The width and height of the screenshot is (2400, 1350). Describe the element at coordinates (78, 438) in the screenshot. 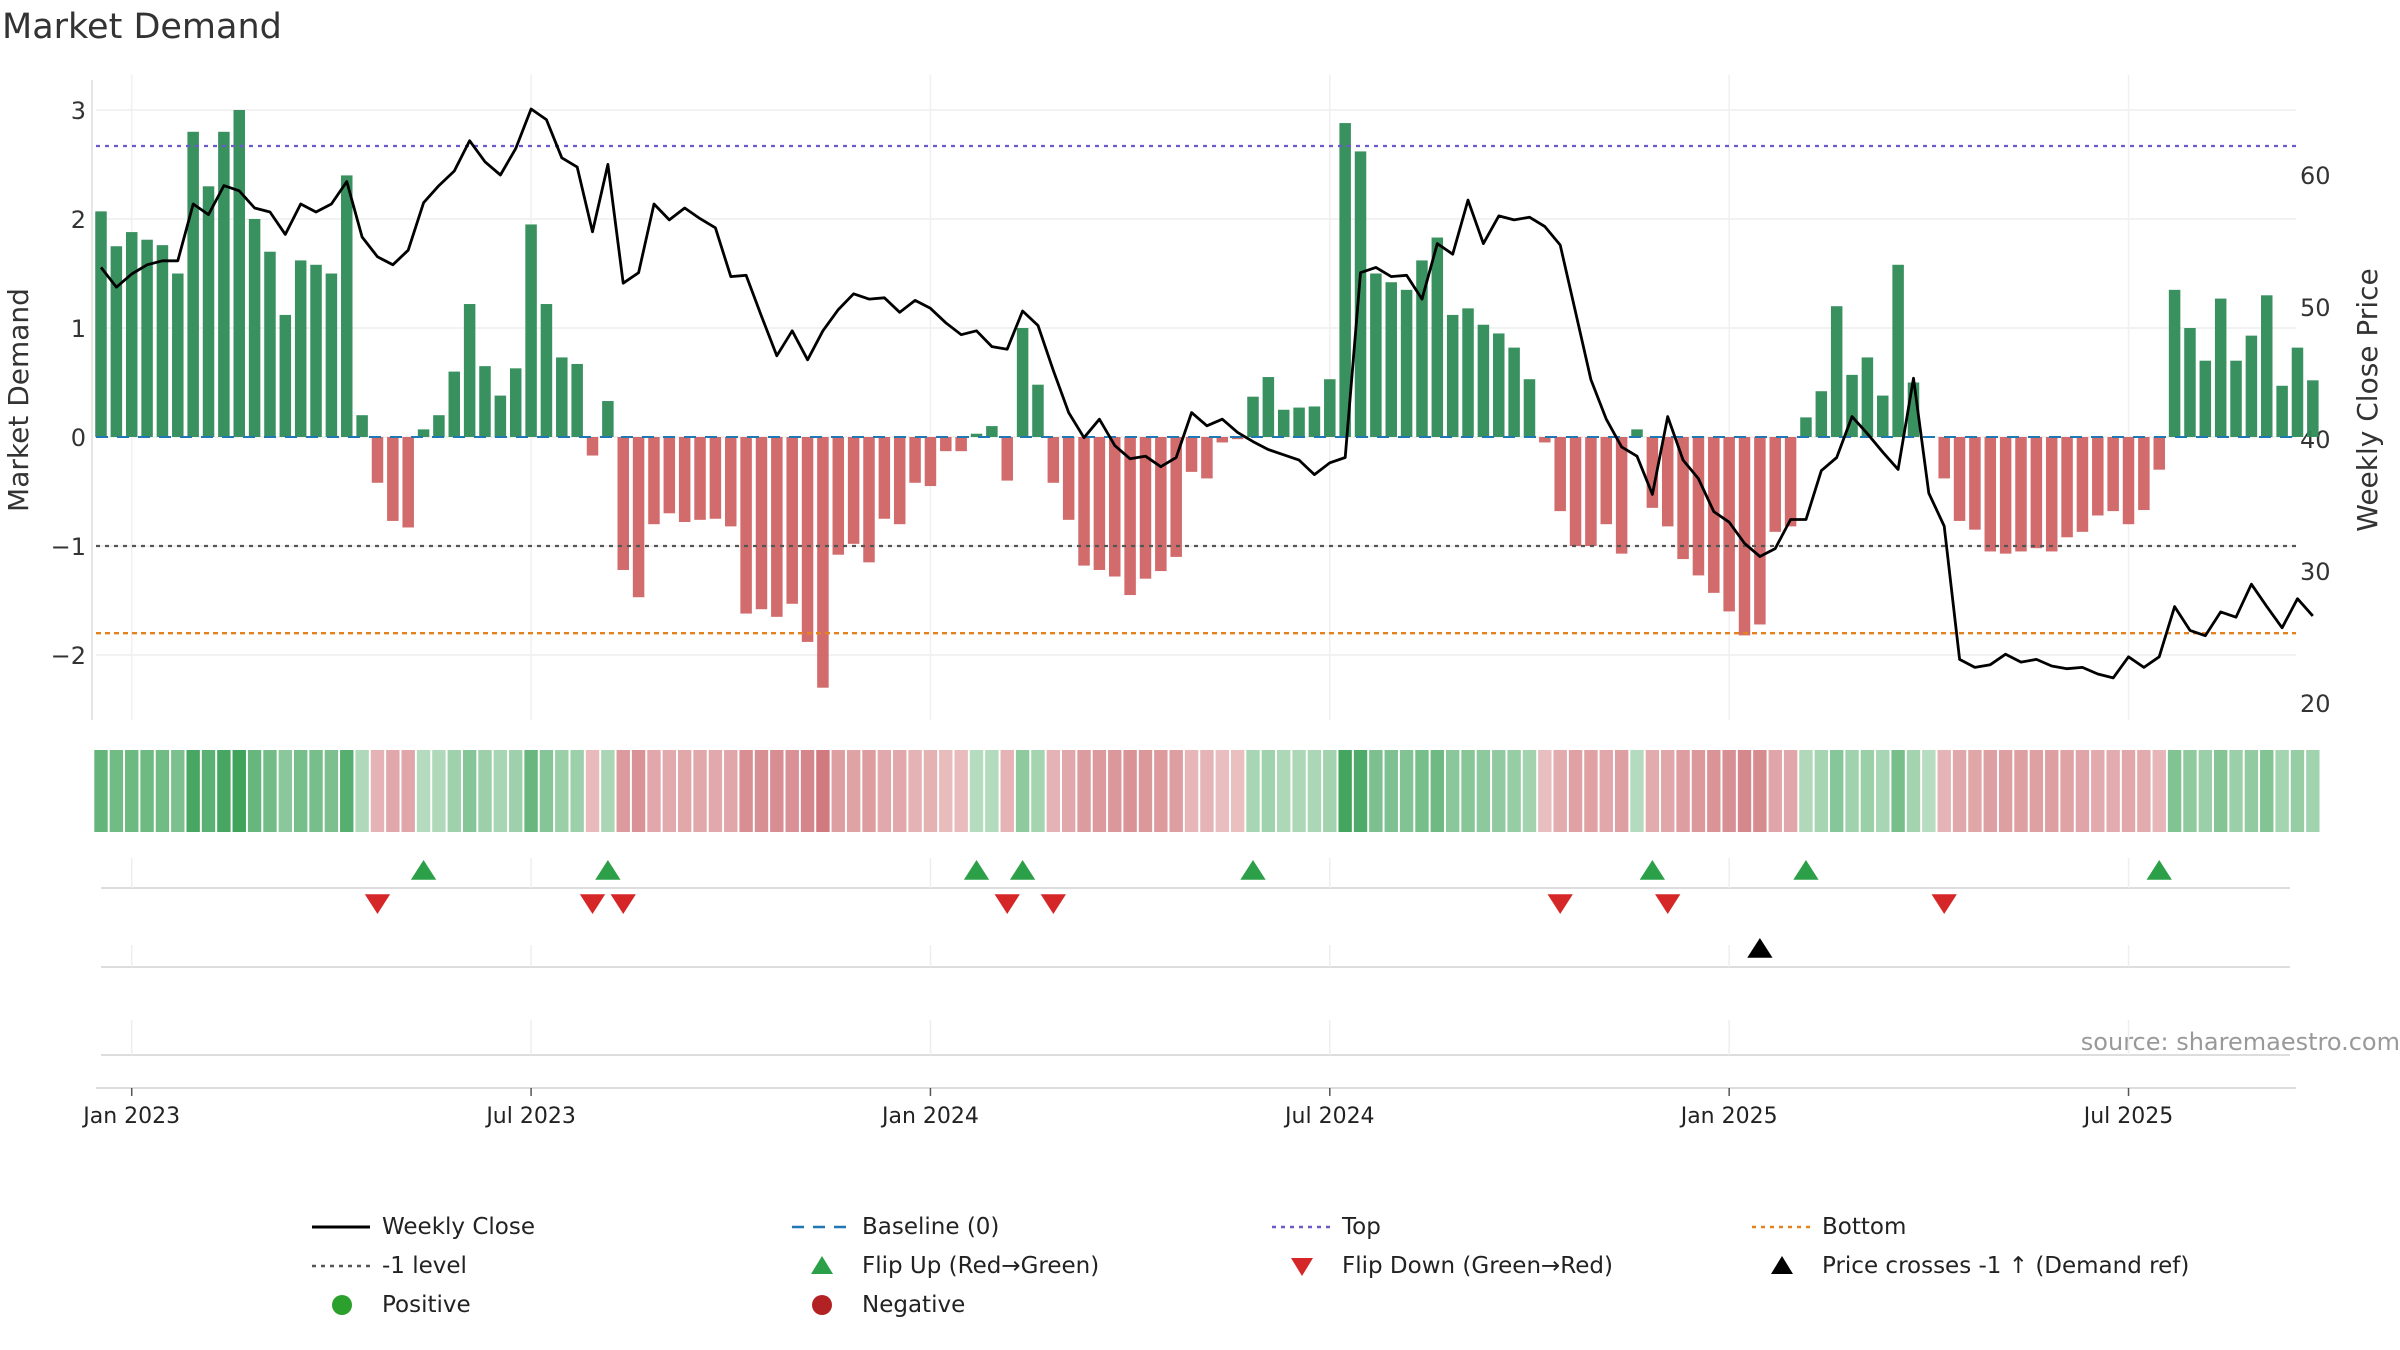

I see `y-tick-label-left: 0` at that location.